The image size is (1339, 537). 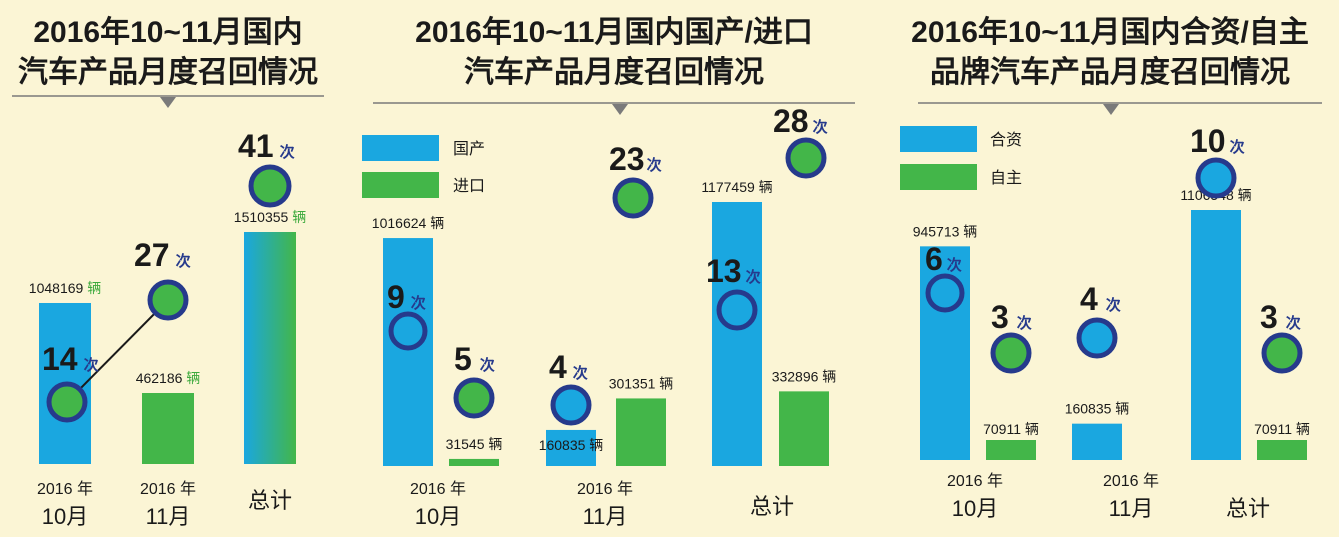 What do you see at coordinates (633, 198) in the screenshot?
I see `recall-marker-import-nov` at bounding box center [633, 198].